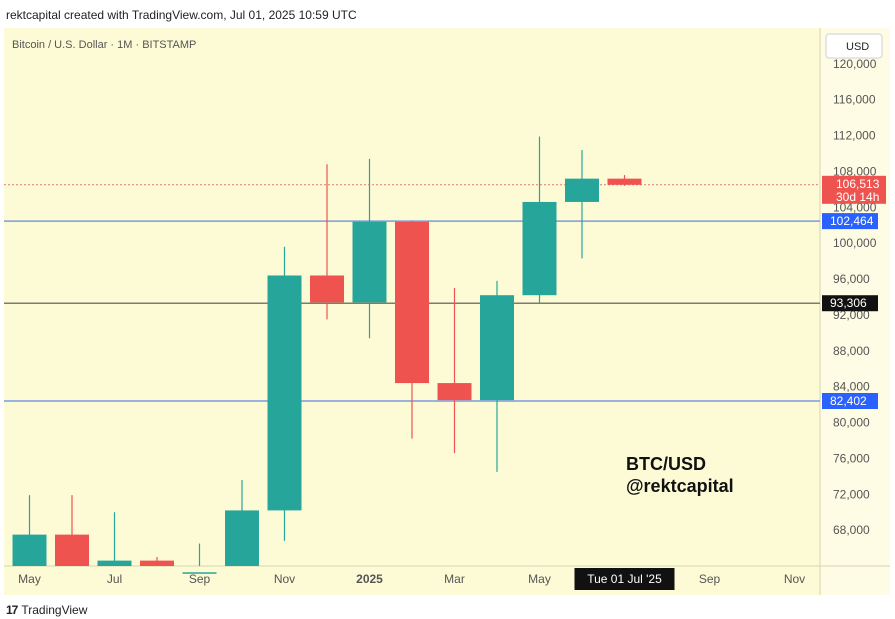 Image resolution: width=895 pixels, height=619 pixels. Describe the element at coordinates (855, 207) in the screenshot. I see `y-tick-label: 104,000` at that location.